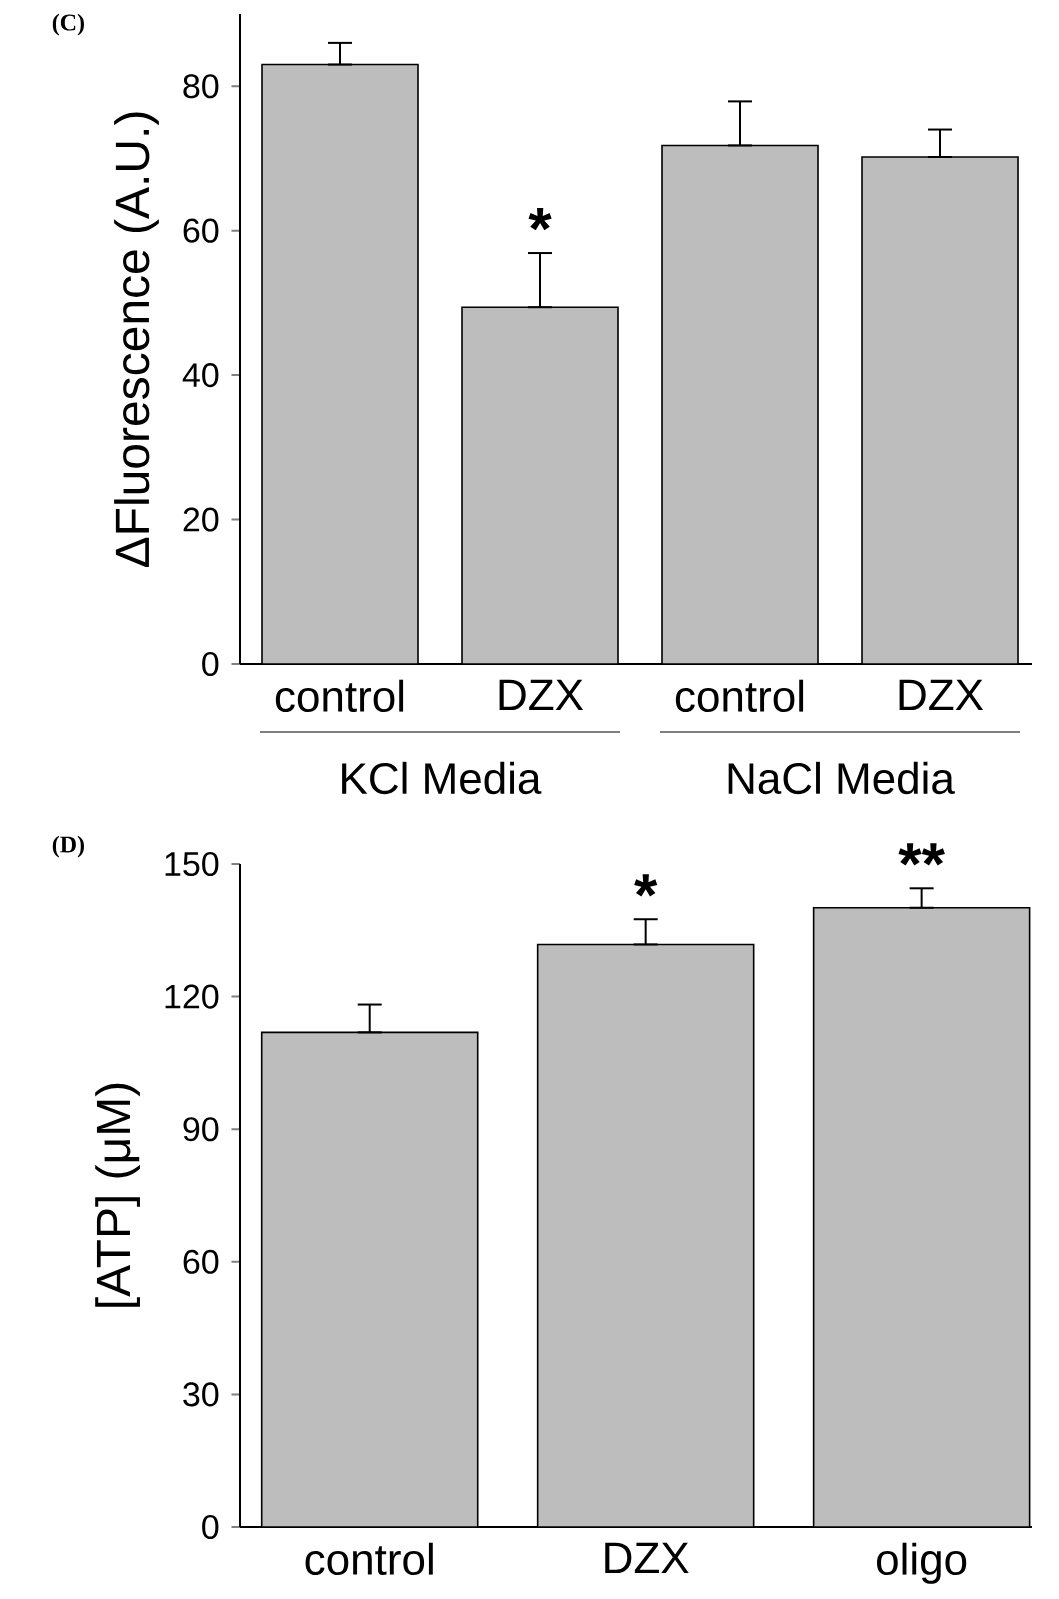 This screenshot has width=1059, height=1599. I want to click on y-axis-title: ΔFluorescence (A.U.), so click(136, 339).